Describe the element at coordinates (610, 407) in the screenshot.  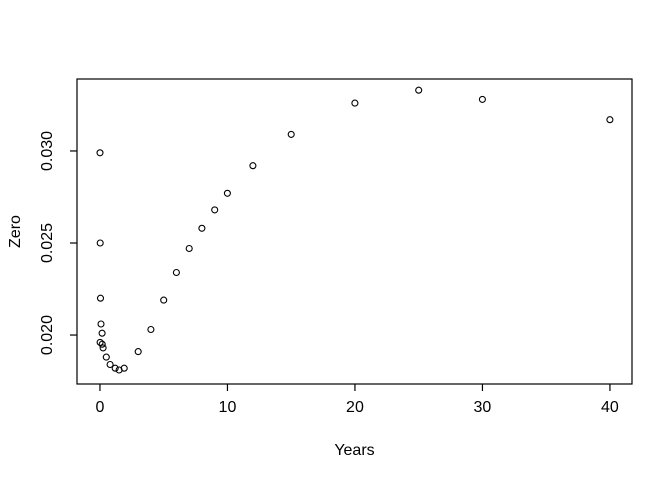
I see `x-tick-label: 40` at that location.